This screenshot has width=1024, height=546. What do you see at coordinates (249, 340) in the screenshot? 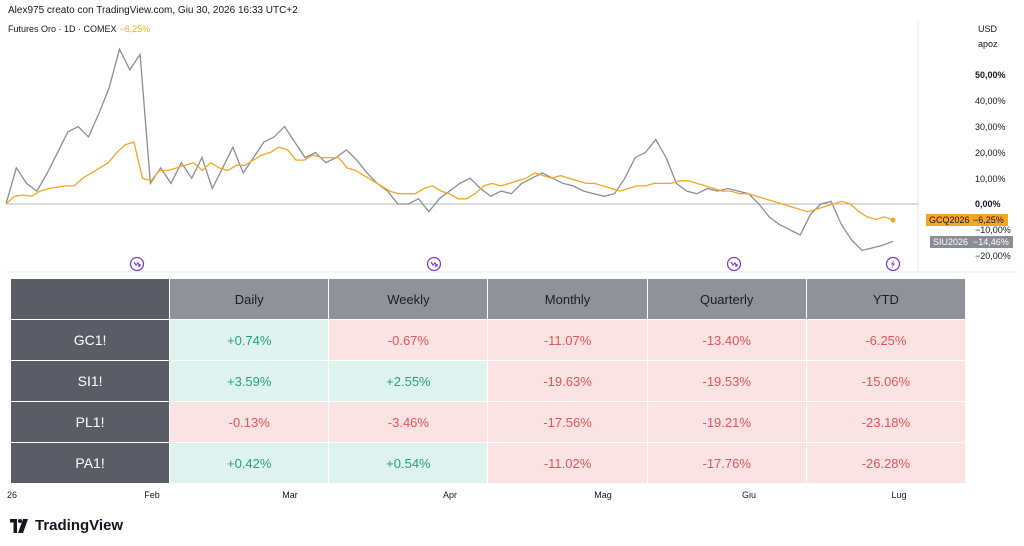
I see `performance-cell: +0.74%` at bounding box center [249, 340].